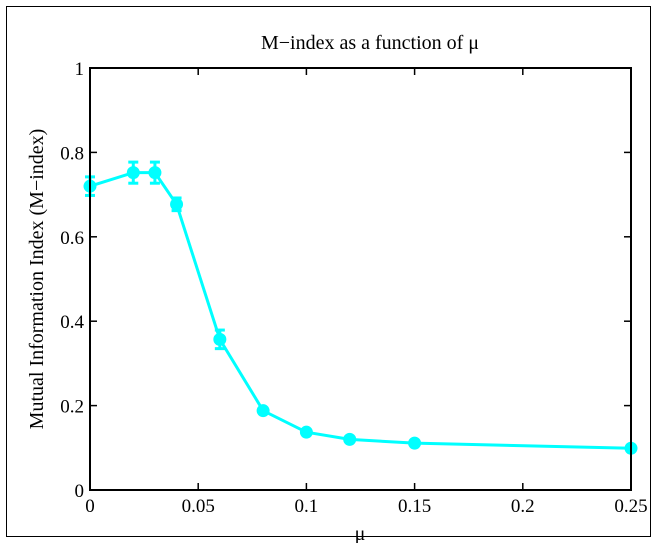  Describe the element at coordinates (90, 506) in the screenshot. I see `x-tick-label: 0` at that location.